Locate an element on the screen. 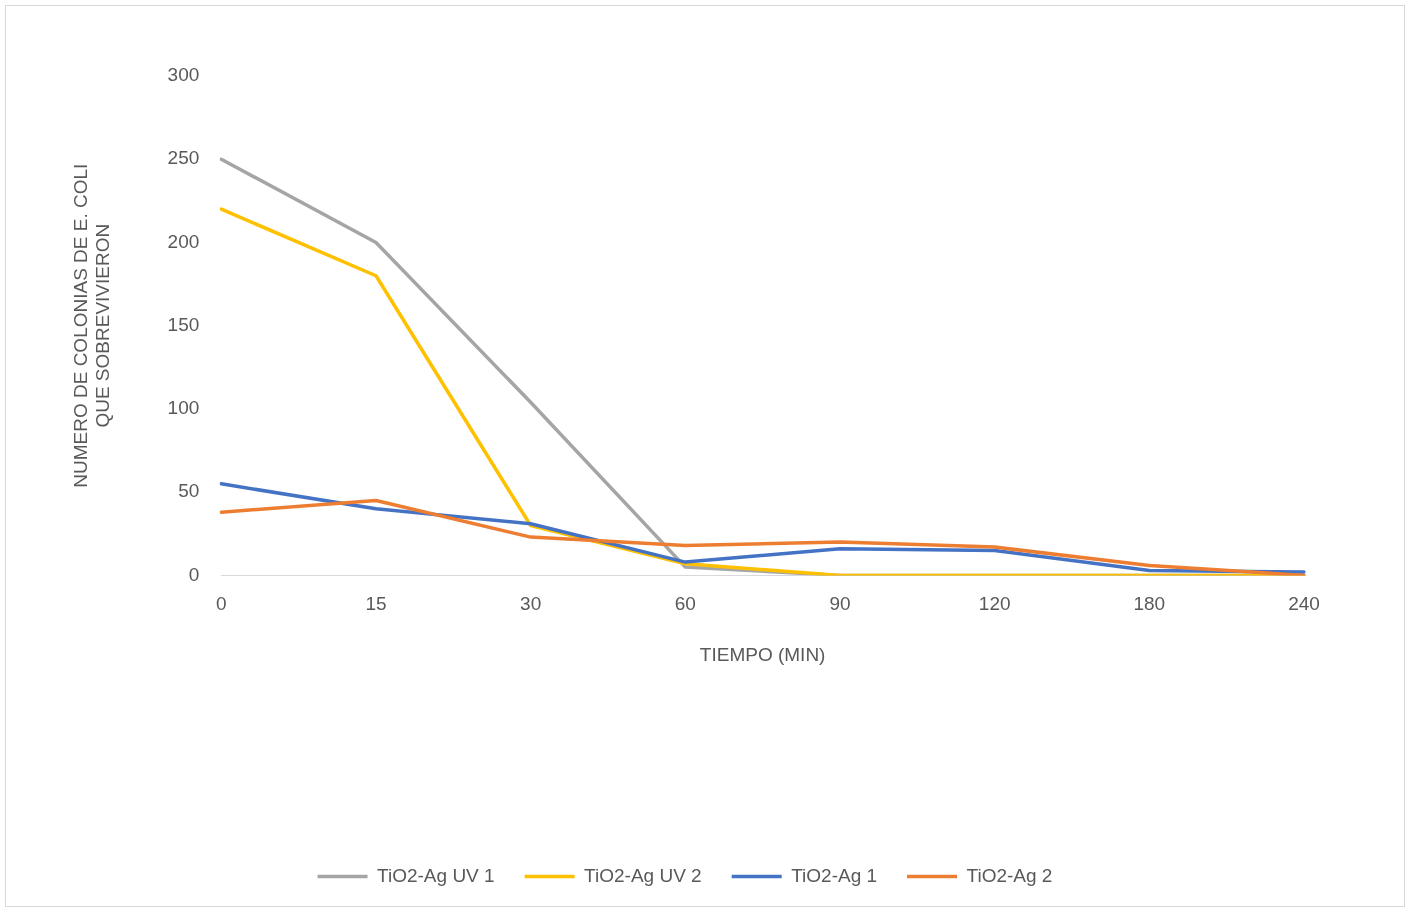 Image resolution: width=1411 pixels, height=909 pixels. x-tick-label: 60 is located at coordinates (685, 604).